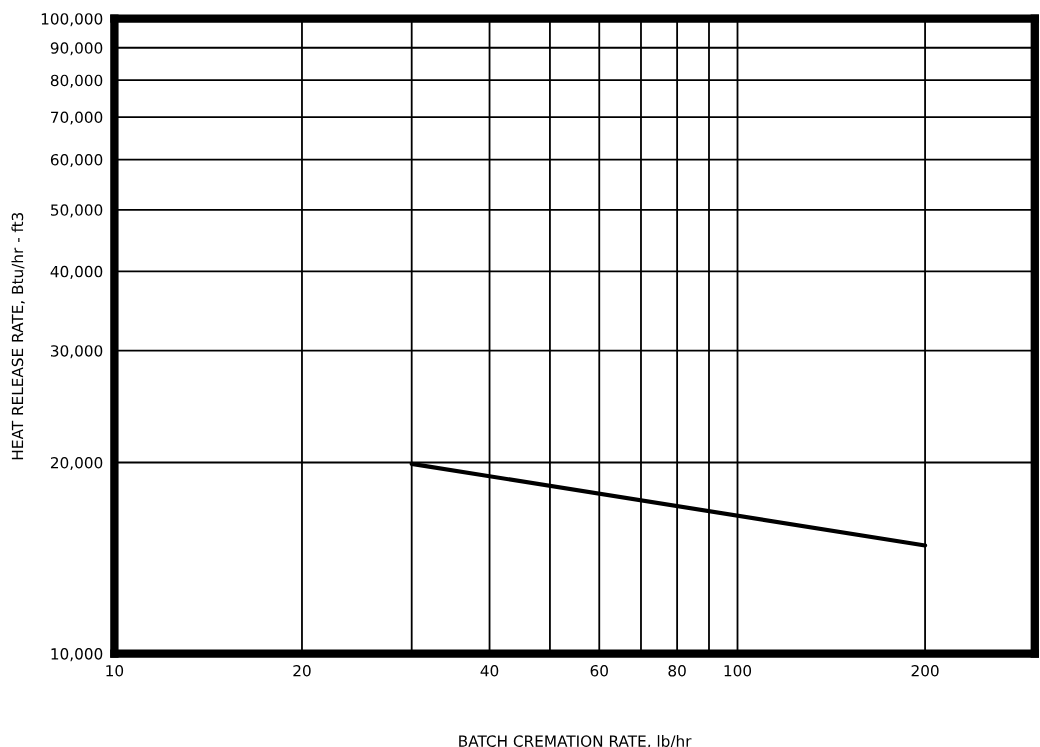  I want to click on y-tick-label: 20,000, so click(76, 463).